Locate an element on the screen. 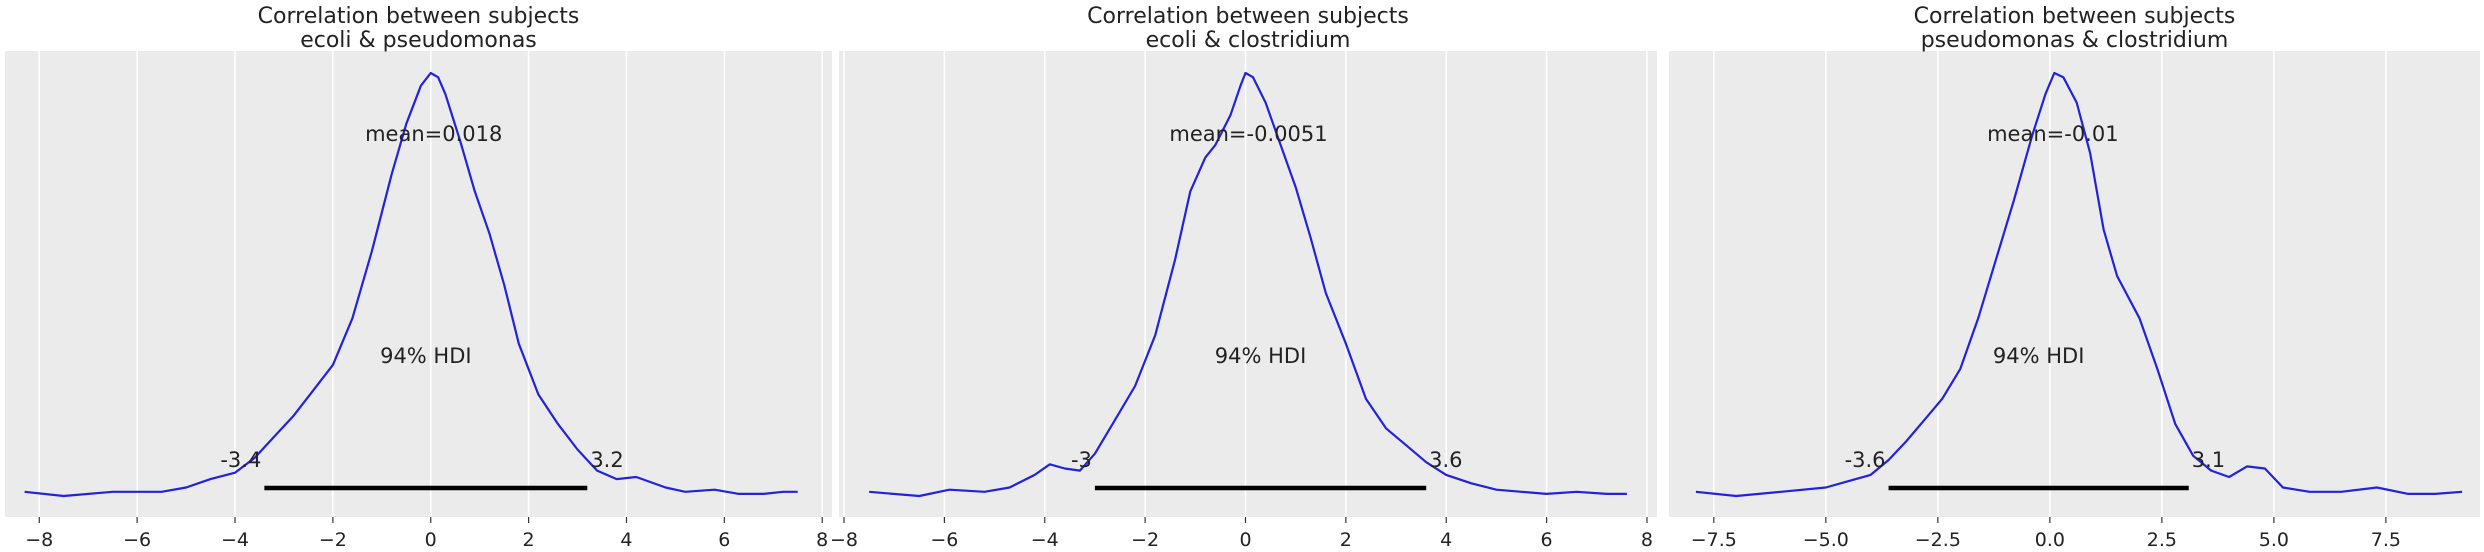  mean-annotation: mean=0.018 is located at coordinates (433, 134).